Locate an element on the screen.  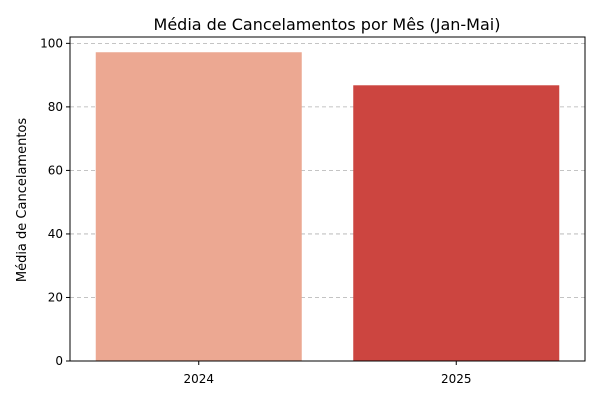
y-tick-label: 60 is located at coordinates (55, 170).